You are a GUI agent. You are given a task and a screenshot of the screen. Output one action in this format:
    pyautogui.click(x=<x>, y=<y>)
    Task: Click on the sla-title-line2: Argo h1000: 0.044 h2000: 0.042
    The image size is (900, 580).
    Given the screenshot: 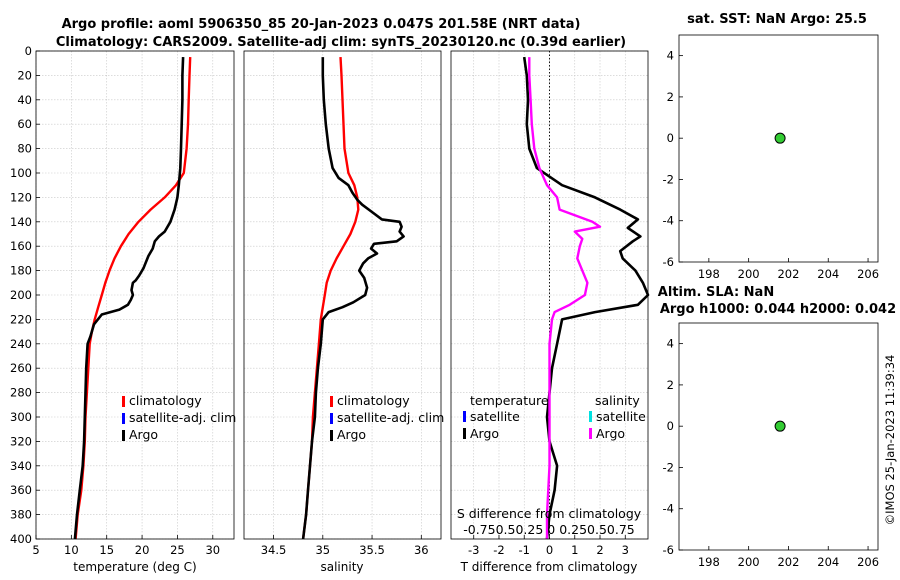 What is the action you would take?
    pyautogui.click(x=778, y=309)
    